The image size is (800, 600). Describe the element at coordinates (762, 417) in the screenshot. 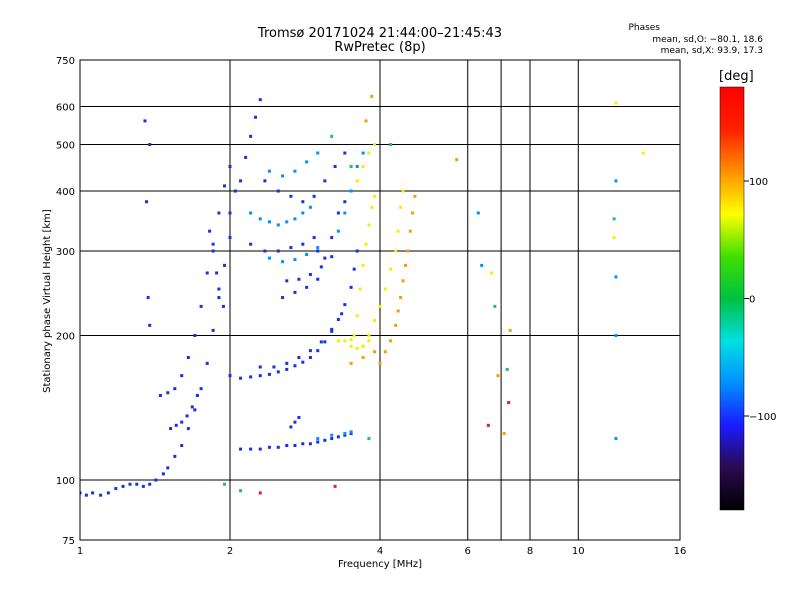

I see `colorbar-tick-label: −100` at that location.